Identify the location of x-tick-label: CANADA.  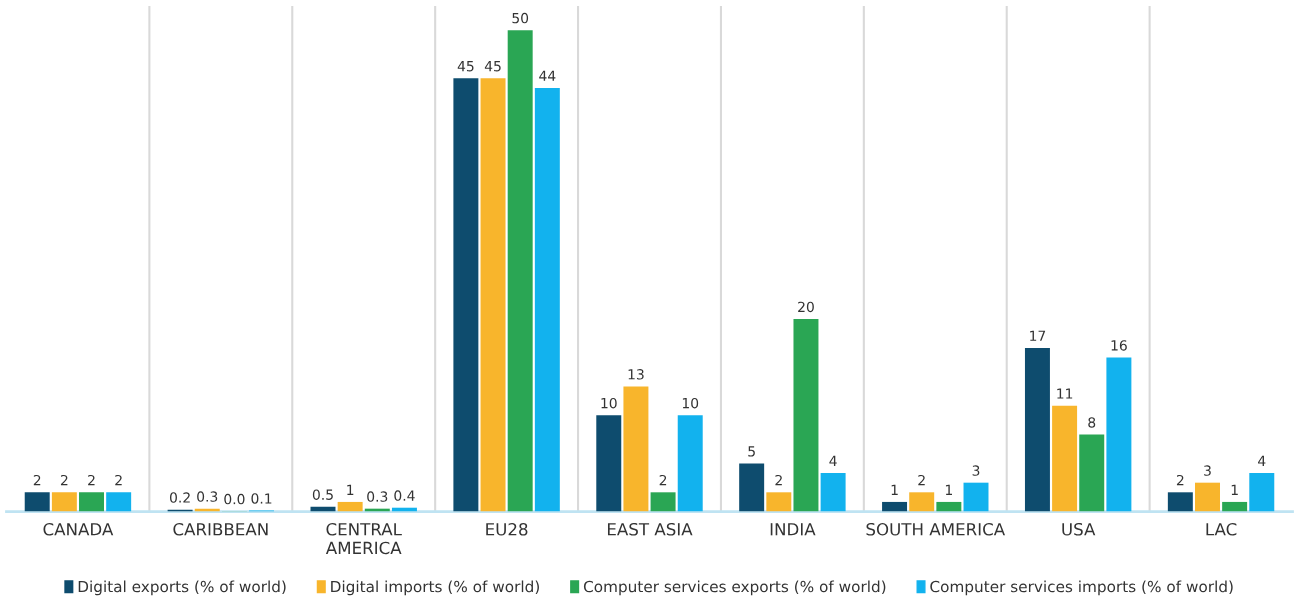
(78, 529).